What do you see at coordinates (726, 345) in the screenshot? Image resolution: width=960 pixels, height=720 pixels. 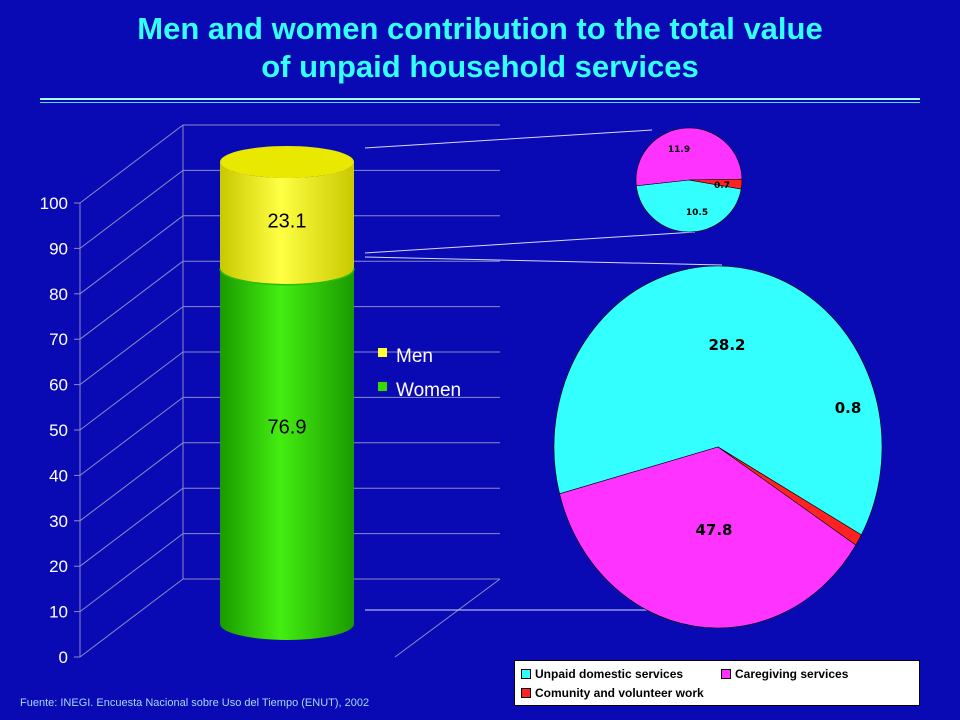 I see `women-pie-slice-label-1: 28.2` at bounding box center [726, 345].